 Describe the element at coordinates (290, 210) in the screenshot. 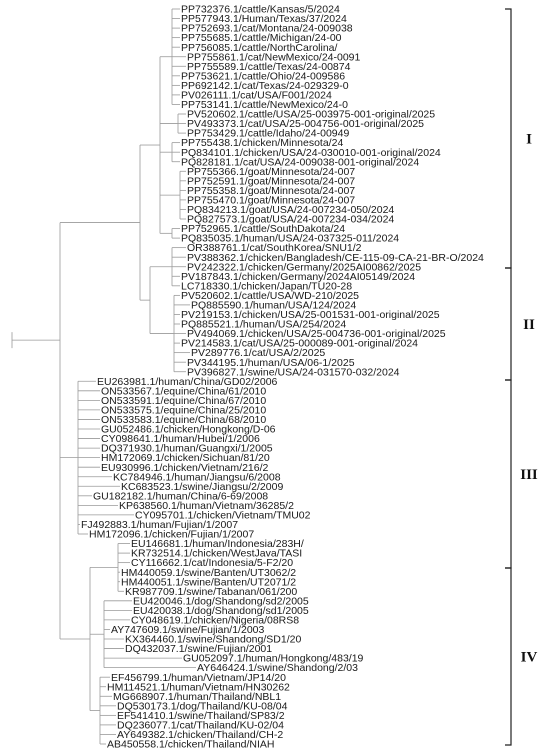

I see `leaf-label: PQ834213.1/goat/USA/24-007234-050/2024` at that location.